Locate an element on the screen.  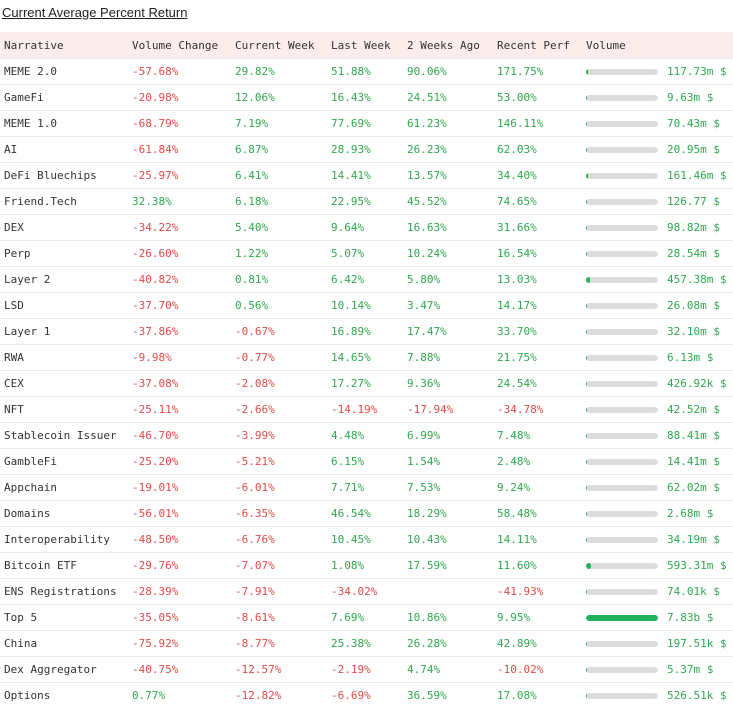
narrative-cell: DeFi Bluechips is located at coordinates (64, 175).